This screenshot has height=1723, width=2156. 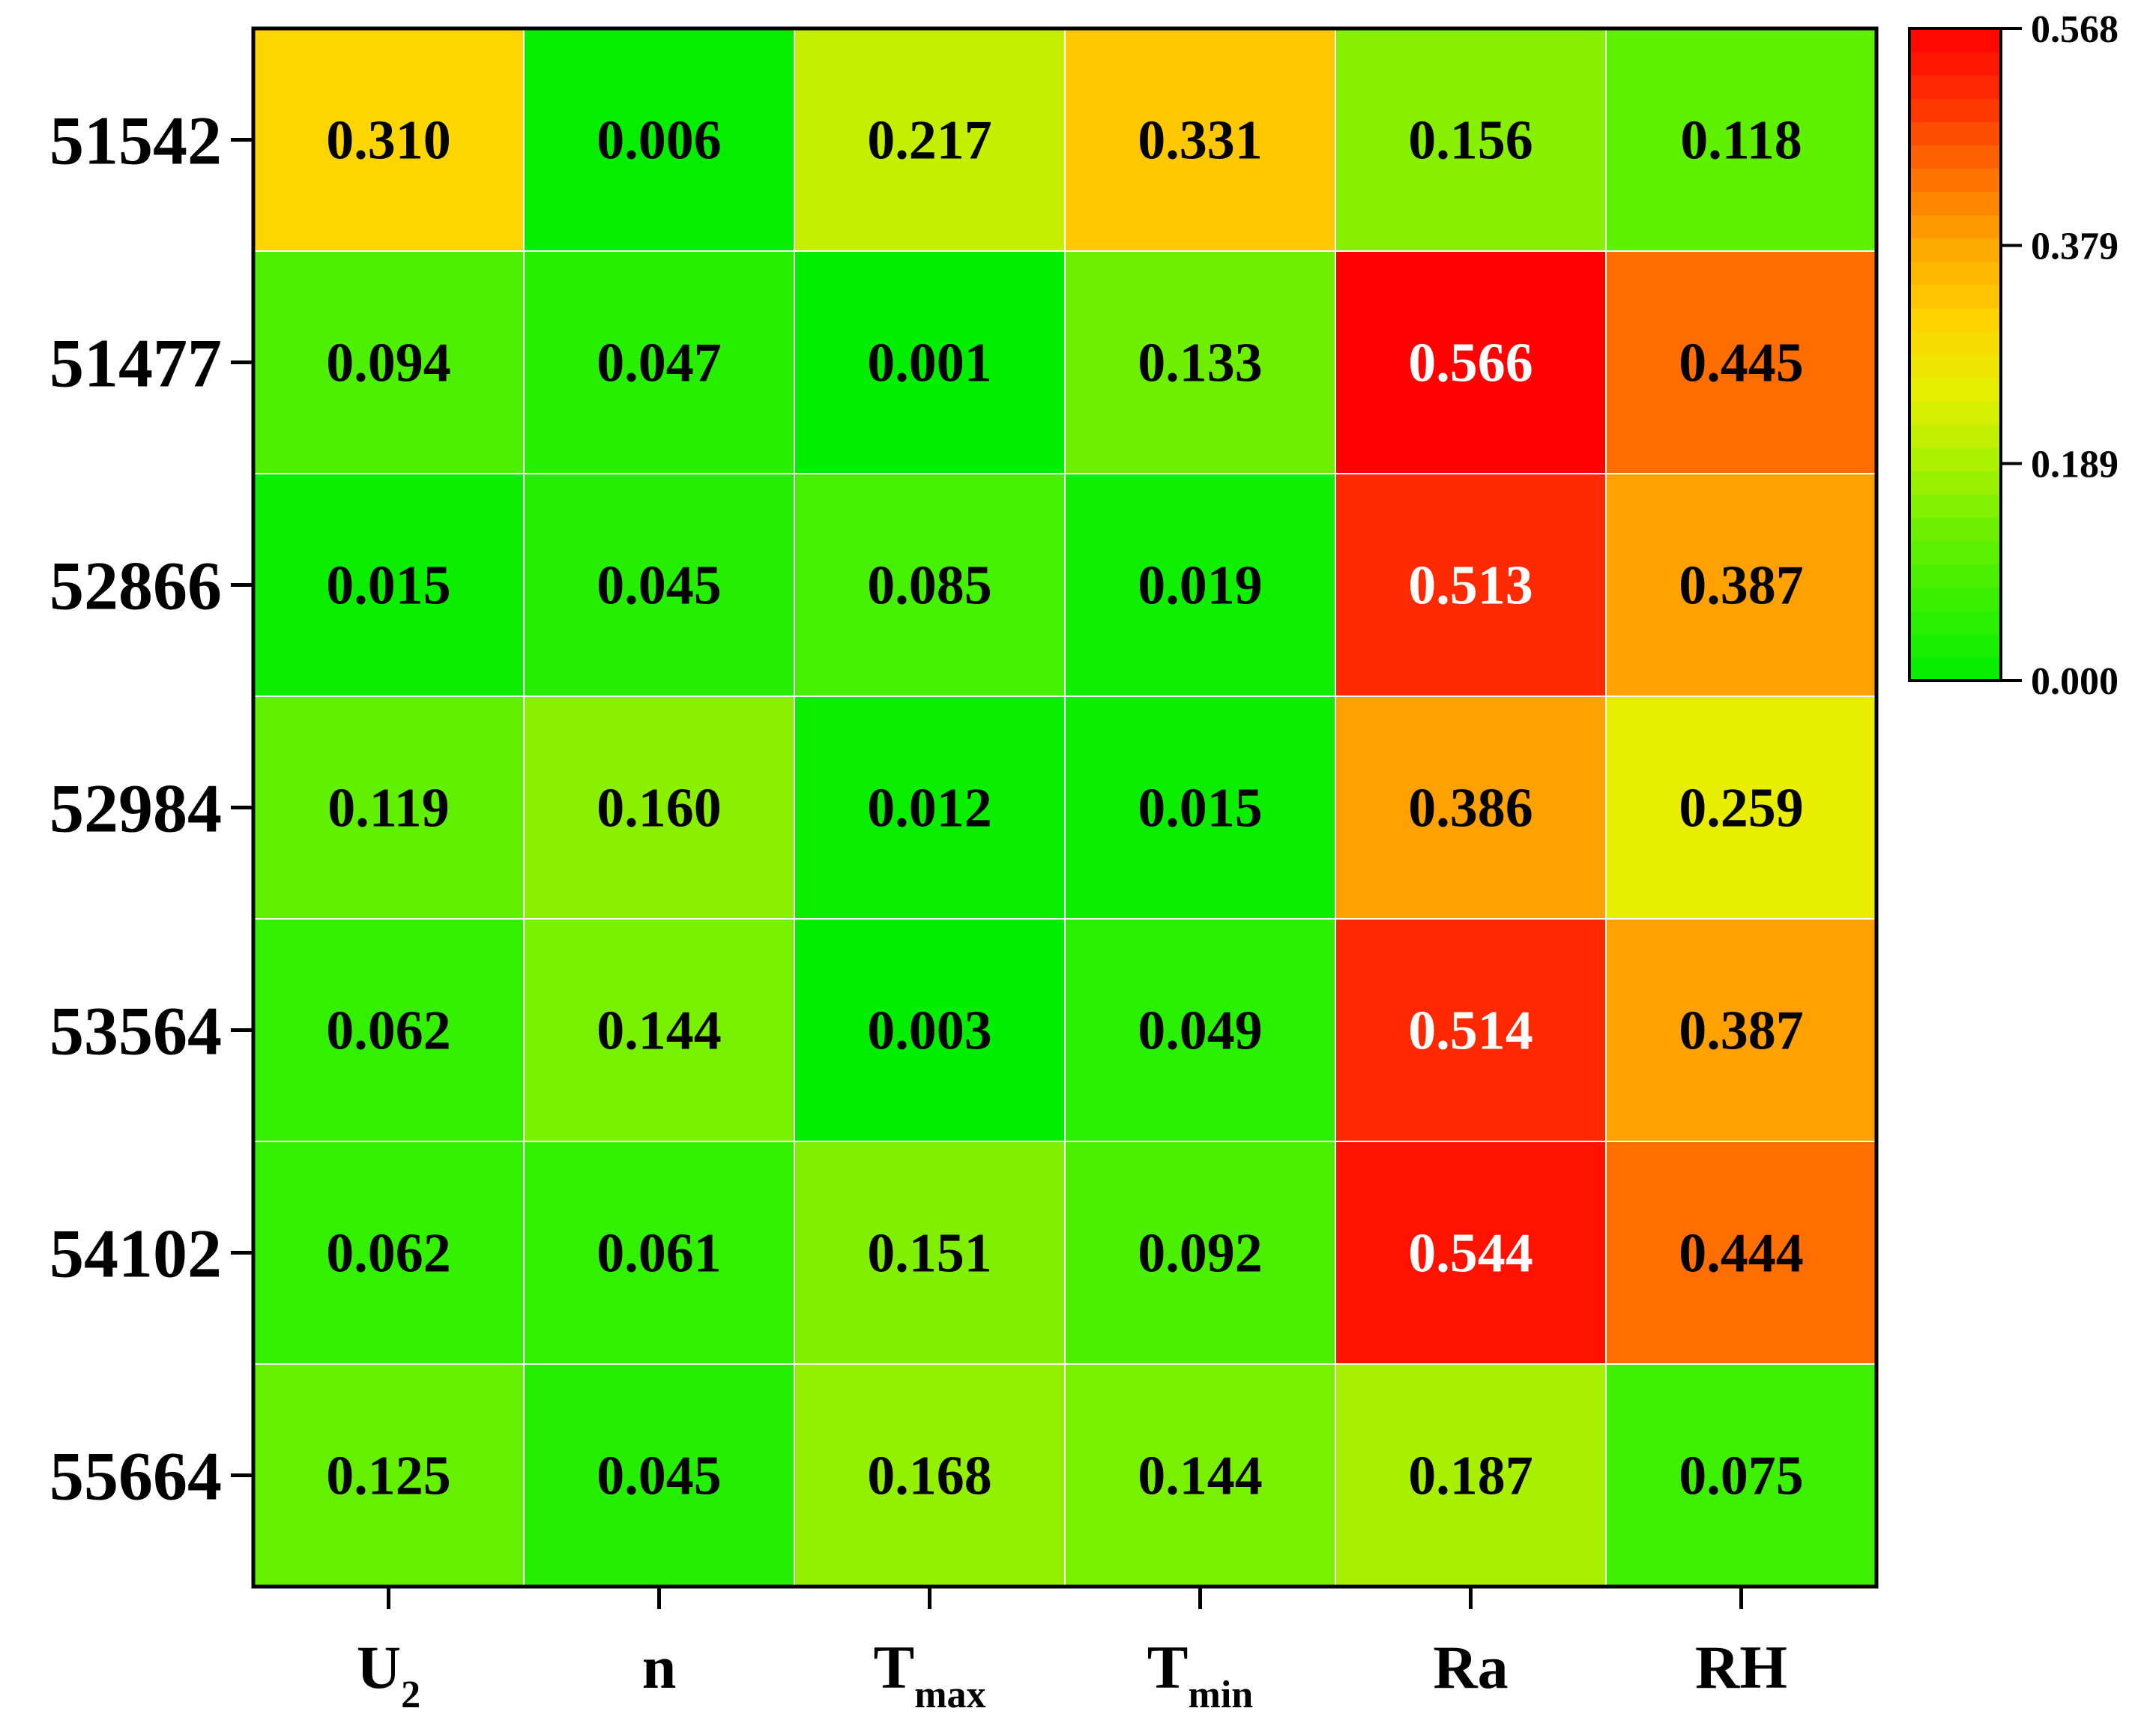 I want to click on cell-value-label: 0.544, so click(x=1470, y=1254).